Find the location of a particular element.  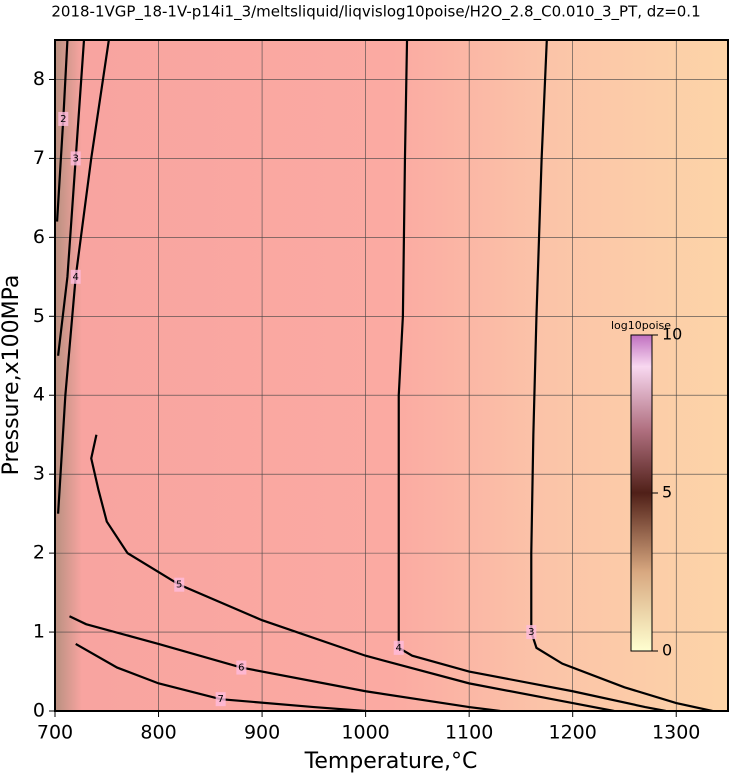

y-tick-label: 7 is located at coordinates (39, 158).